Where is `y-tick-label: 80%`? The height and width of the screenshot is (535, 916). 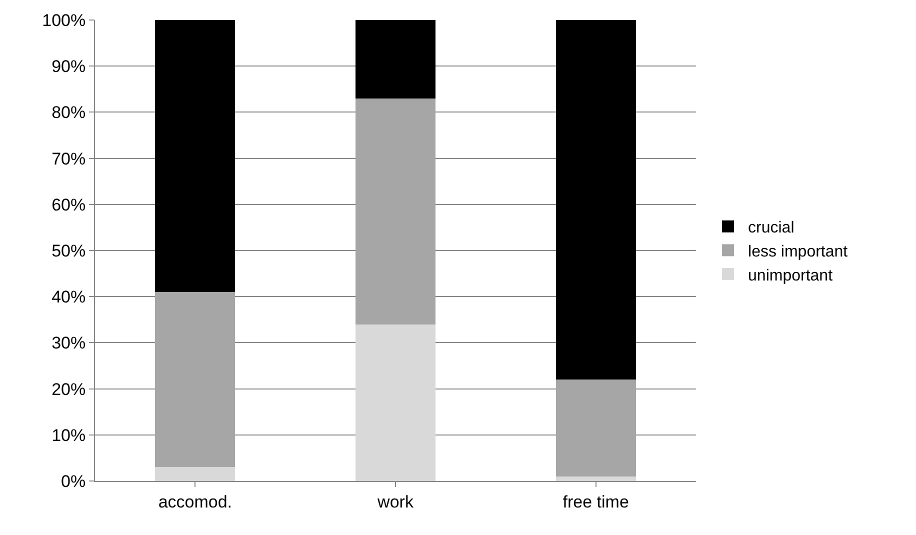
y-tick-label: 80% is located at coordinates (69, 112).